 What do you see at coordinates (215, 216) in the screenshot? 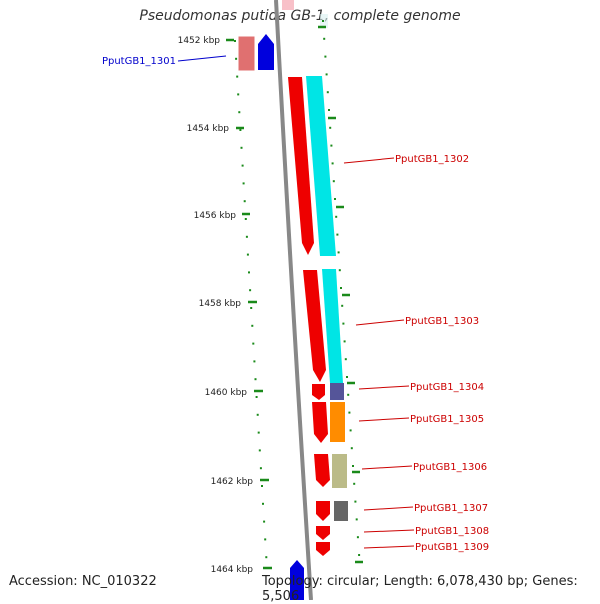
I see `tick-label-1456: 1456 kbp` at bounding box center [215, 216].